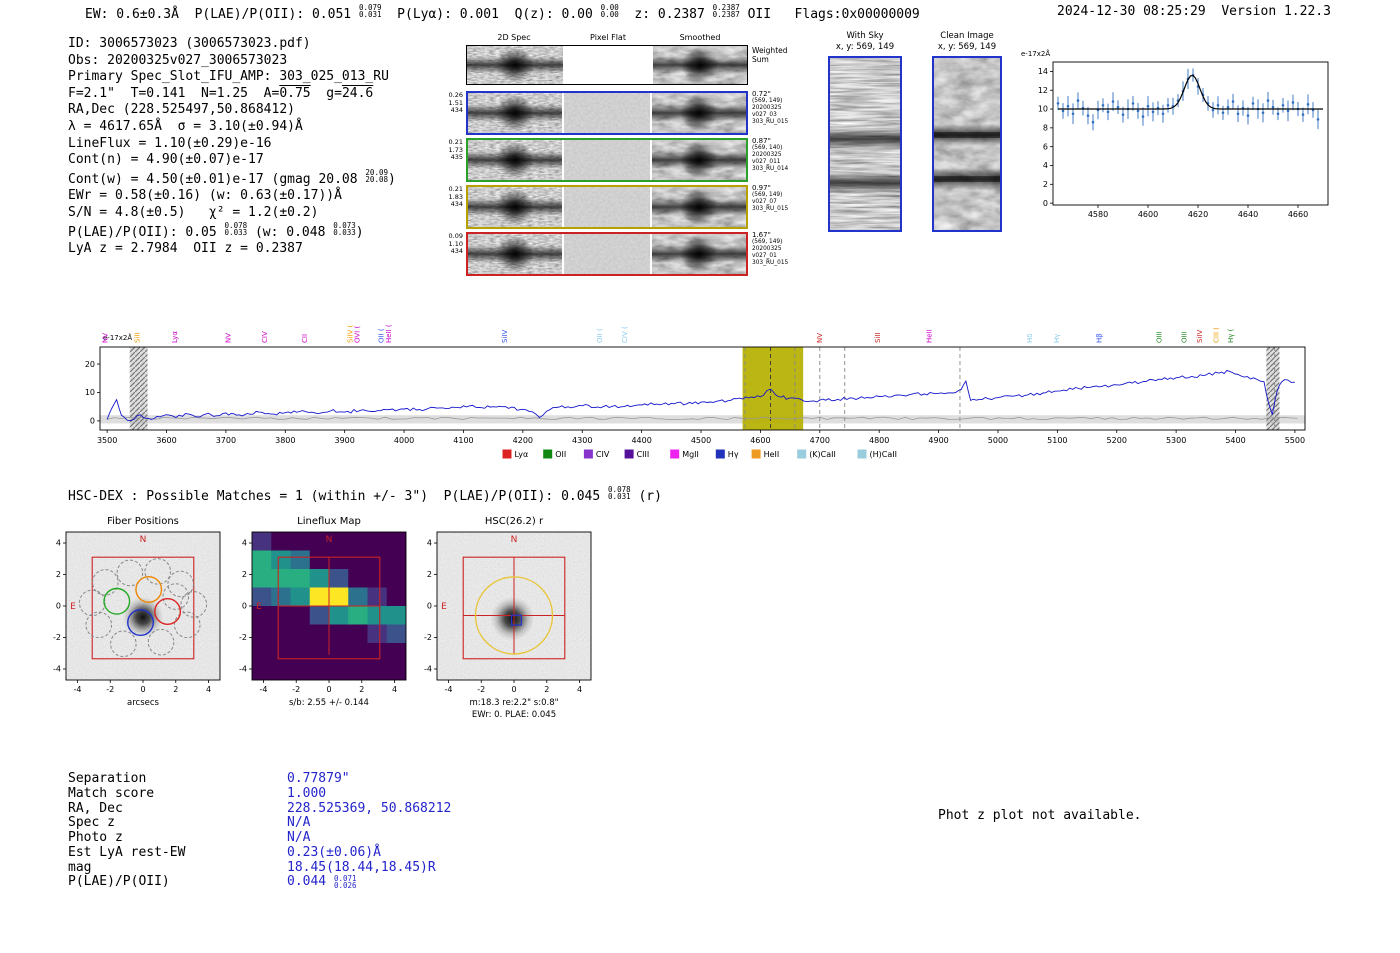 This screenshot has width=1400, height=953. What do you see at coordinates (444, 607) in the screenshot?
I see `svg-text: E` at bounding box center [444, 607].